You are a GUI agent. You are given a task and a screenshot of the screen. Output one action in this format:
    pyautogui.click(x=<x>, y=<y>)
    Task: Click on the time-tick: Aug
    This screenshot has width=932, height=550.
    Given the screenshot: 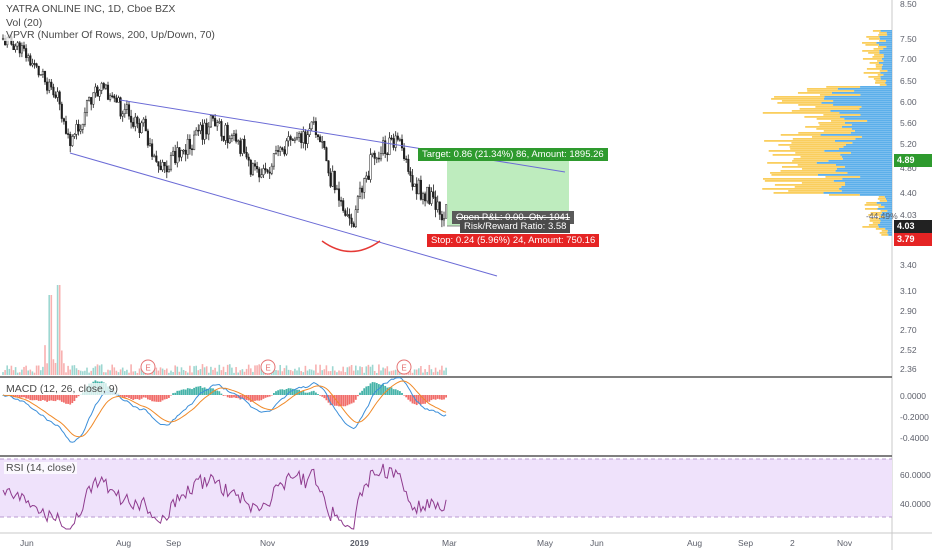 What is the action you would take?
    pyautogui.click(x=694, y=543)
    